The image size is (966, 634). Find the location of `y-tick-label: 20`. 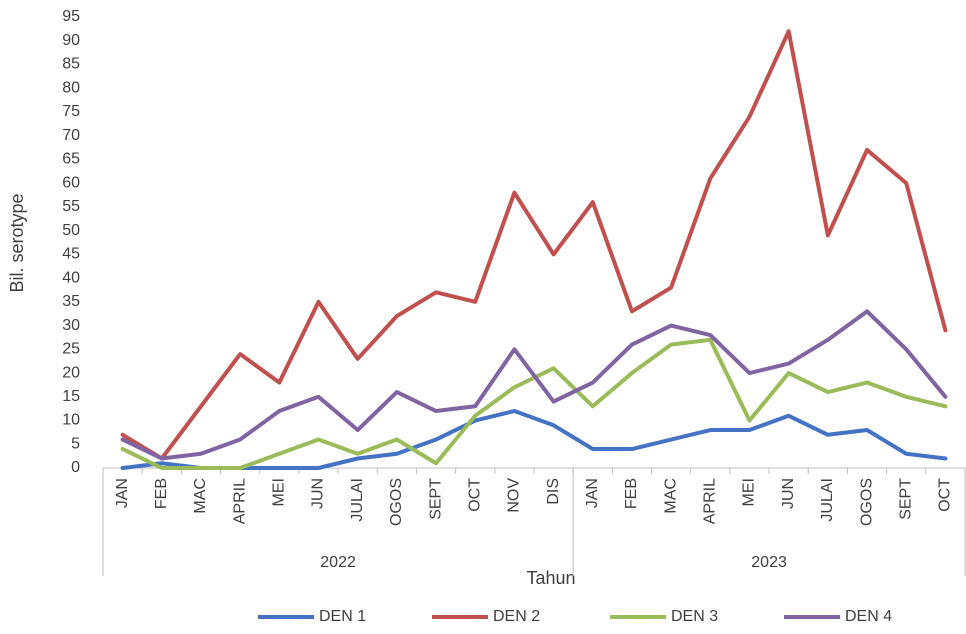

y-tick-label: 20 is located at coordinates (71, 372).